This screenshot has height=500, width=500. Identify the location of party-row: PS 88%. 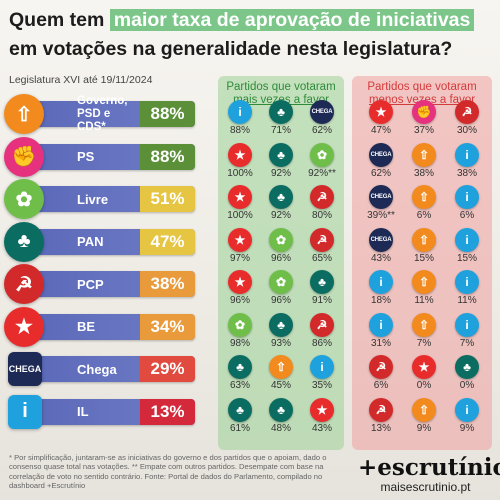
(110, 156).